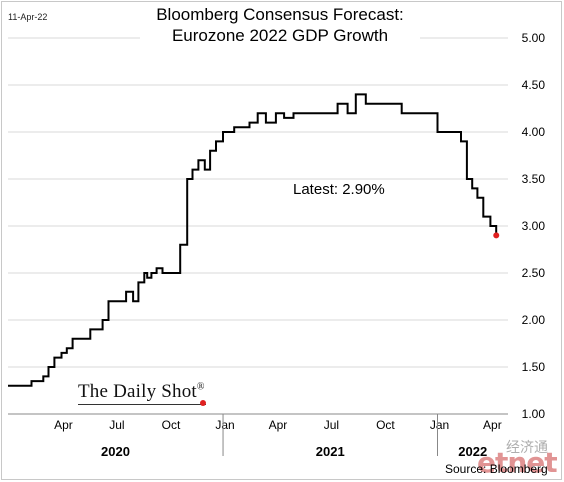 This screenshot has width=564, height=482. I want to click on brand-underline, so click(142, 404).